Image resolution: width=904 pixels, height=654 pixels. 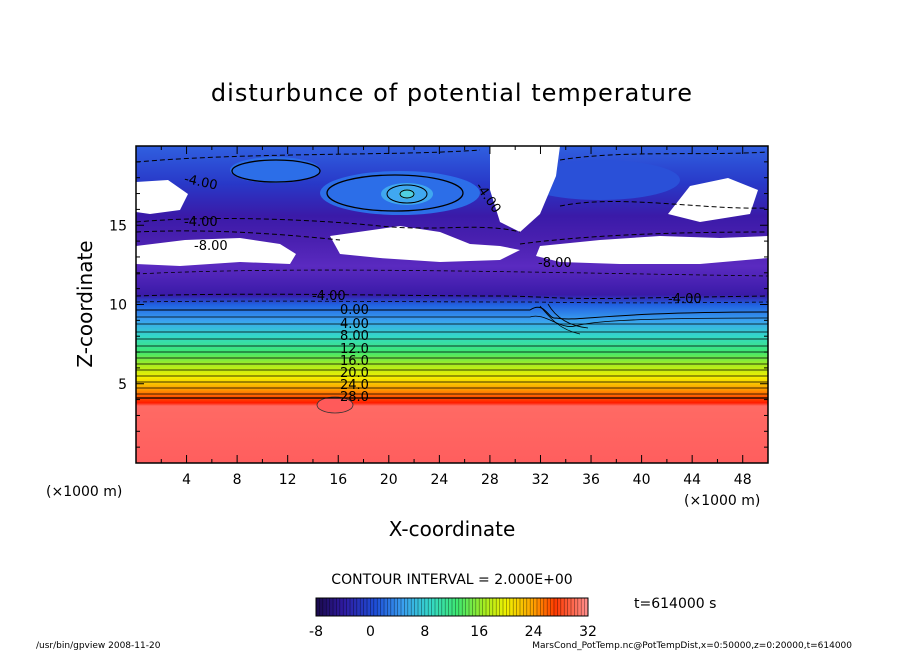 I want to click on contour-label: 8.00, so click(x=354, y=336).